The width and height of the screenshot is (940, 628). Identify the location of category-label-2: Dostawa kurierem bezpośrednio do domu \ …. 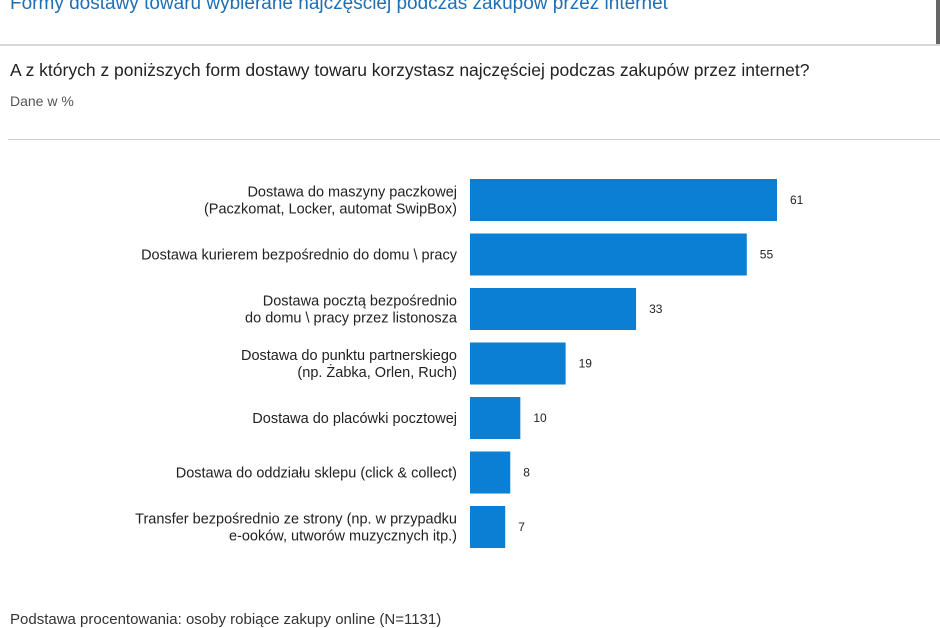
(299, 256).